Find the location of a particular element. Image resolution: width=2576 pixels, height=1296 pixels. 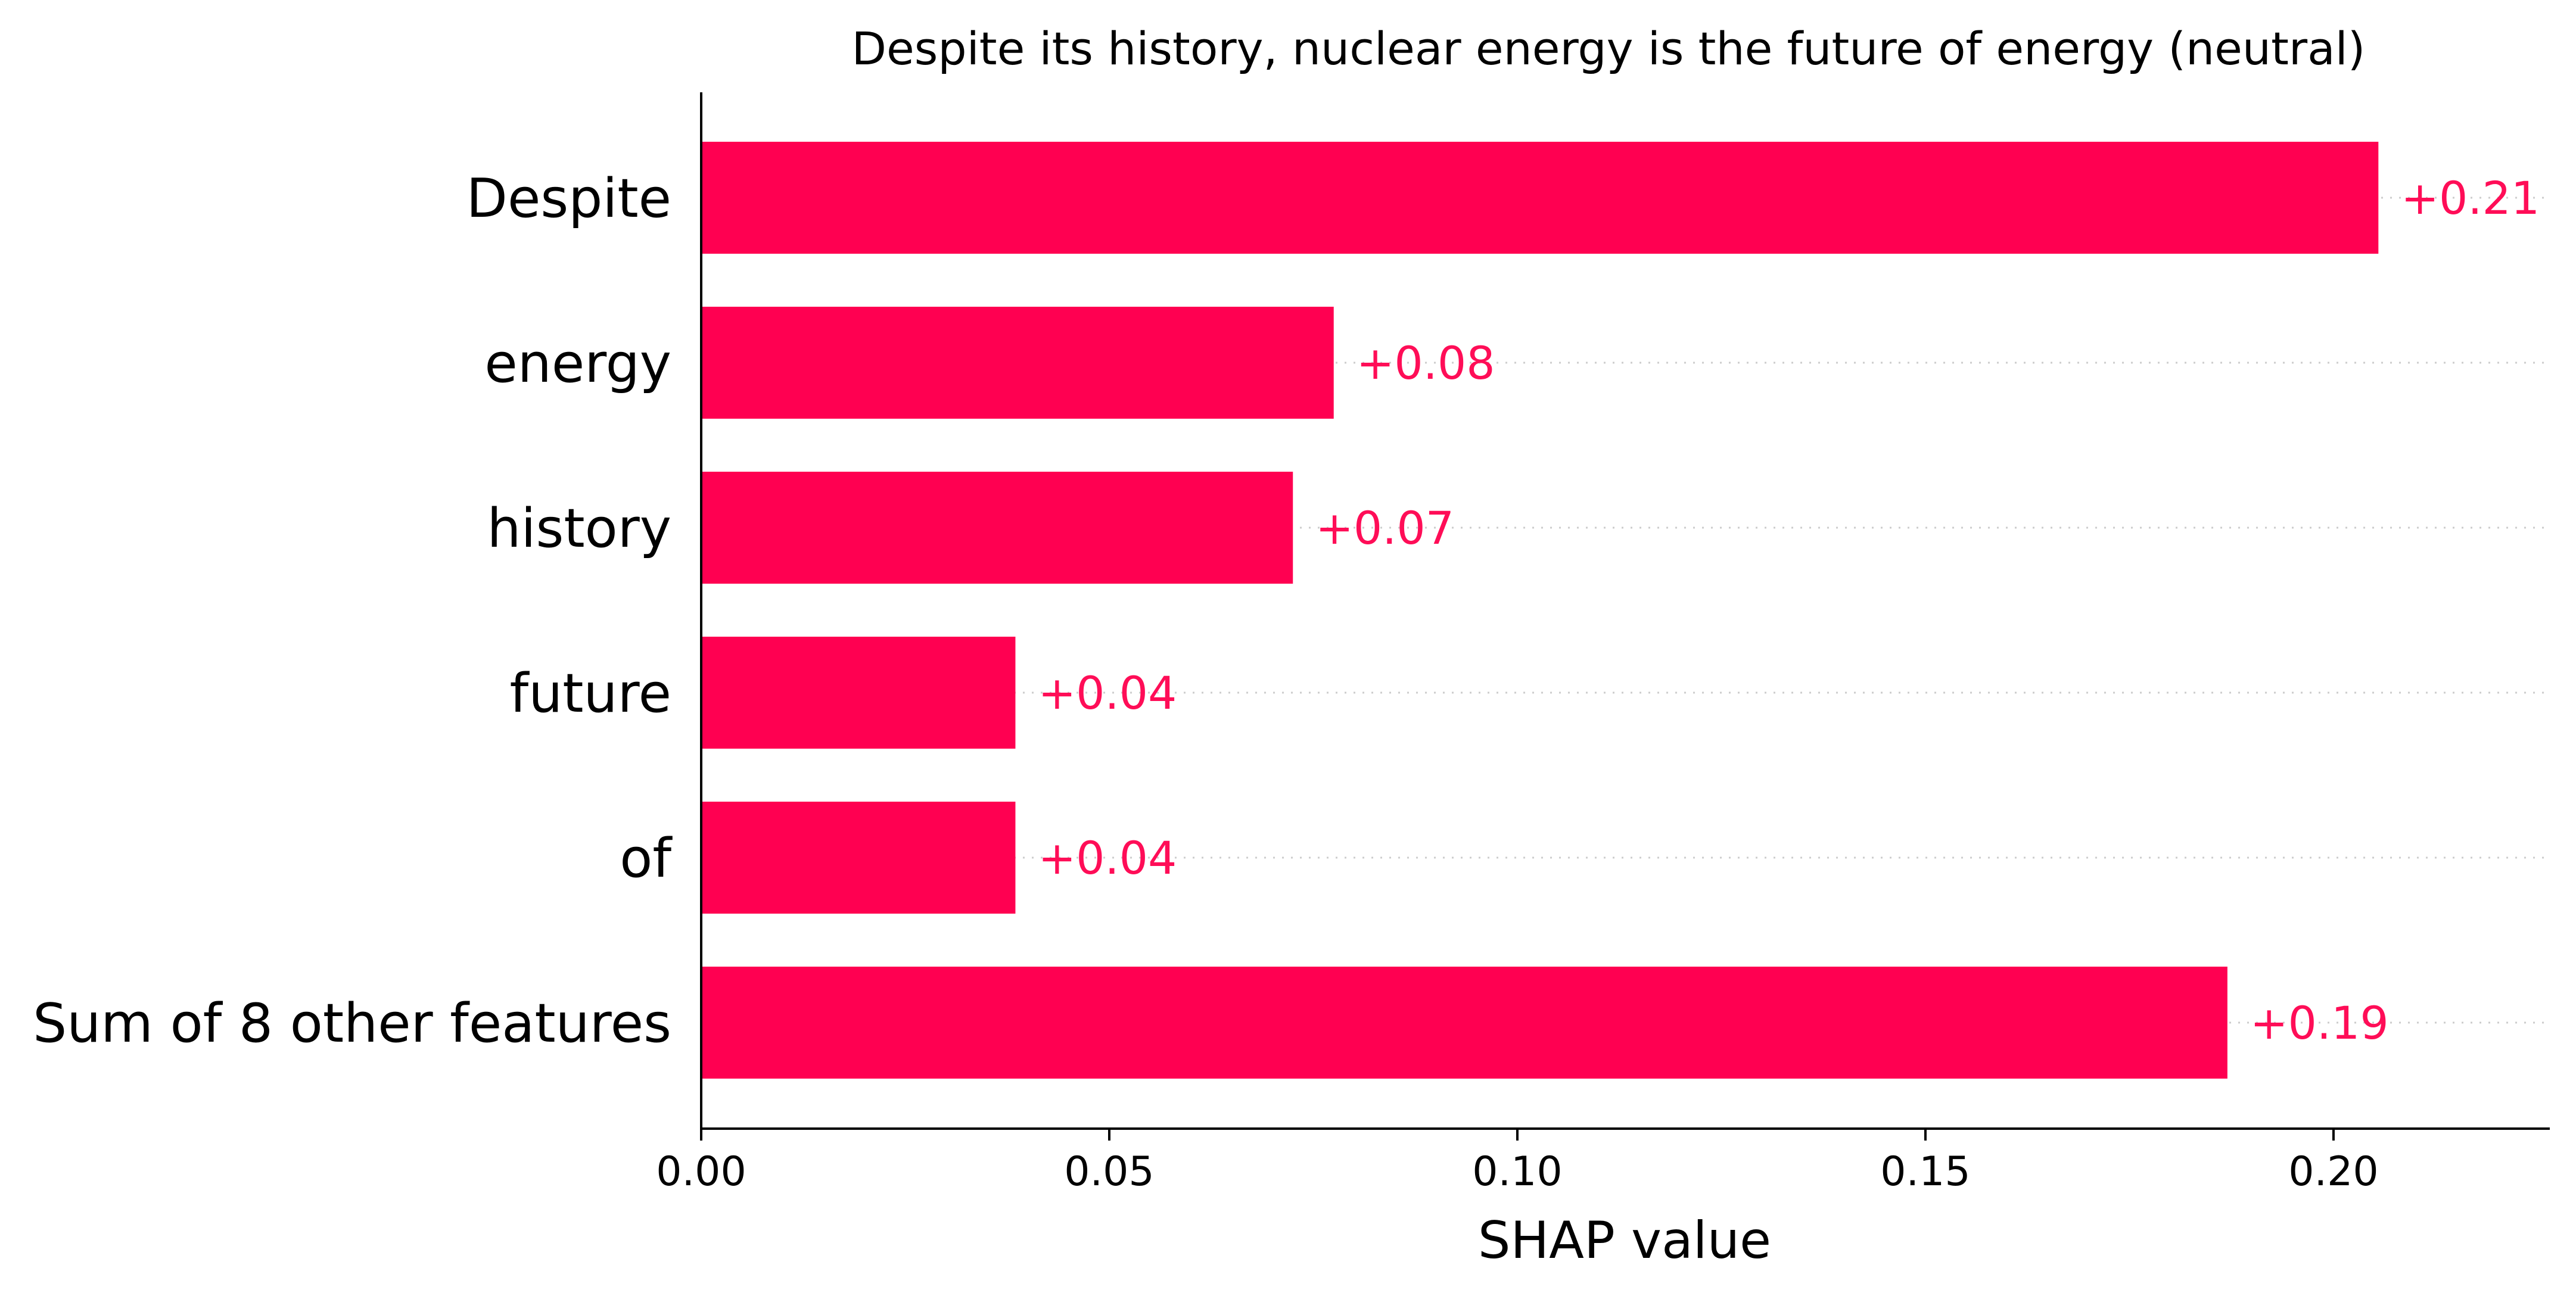

x-axis-title: SHAP value is located at coordinates (1624, 1240).